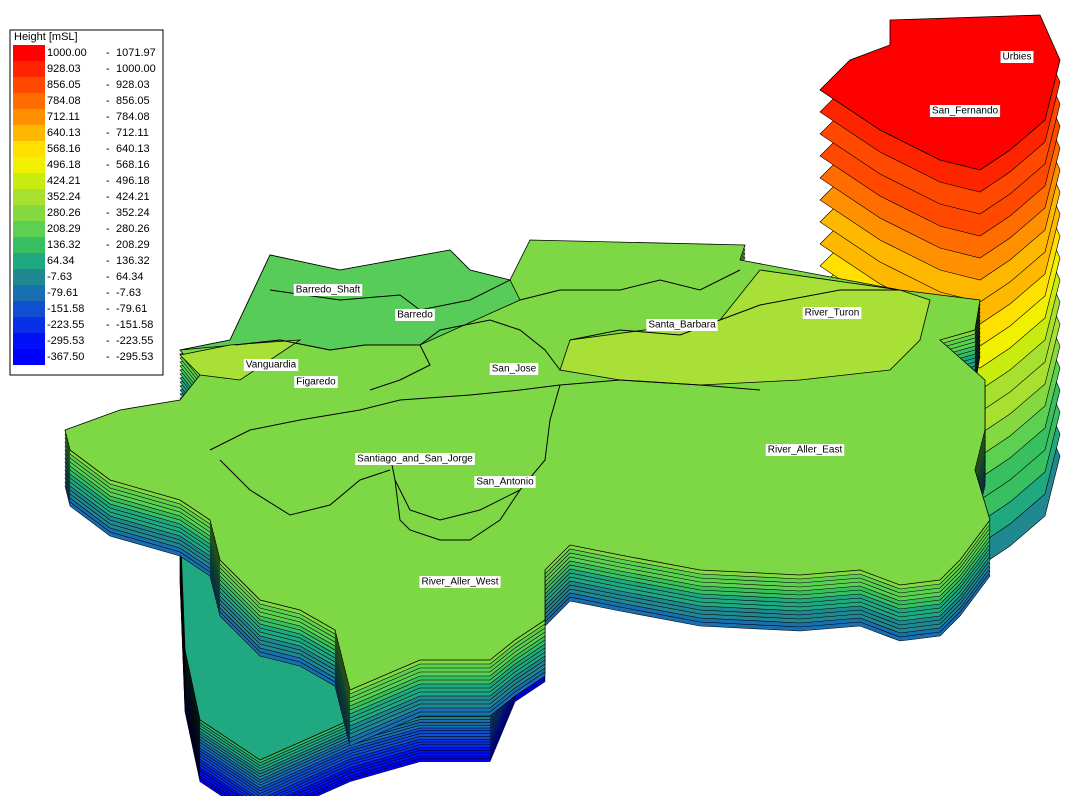  I want to click on region-label-text: Barredo_Shaft, so click(328, 290).